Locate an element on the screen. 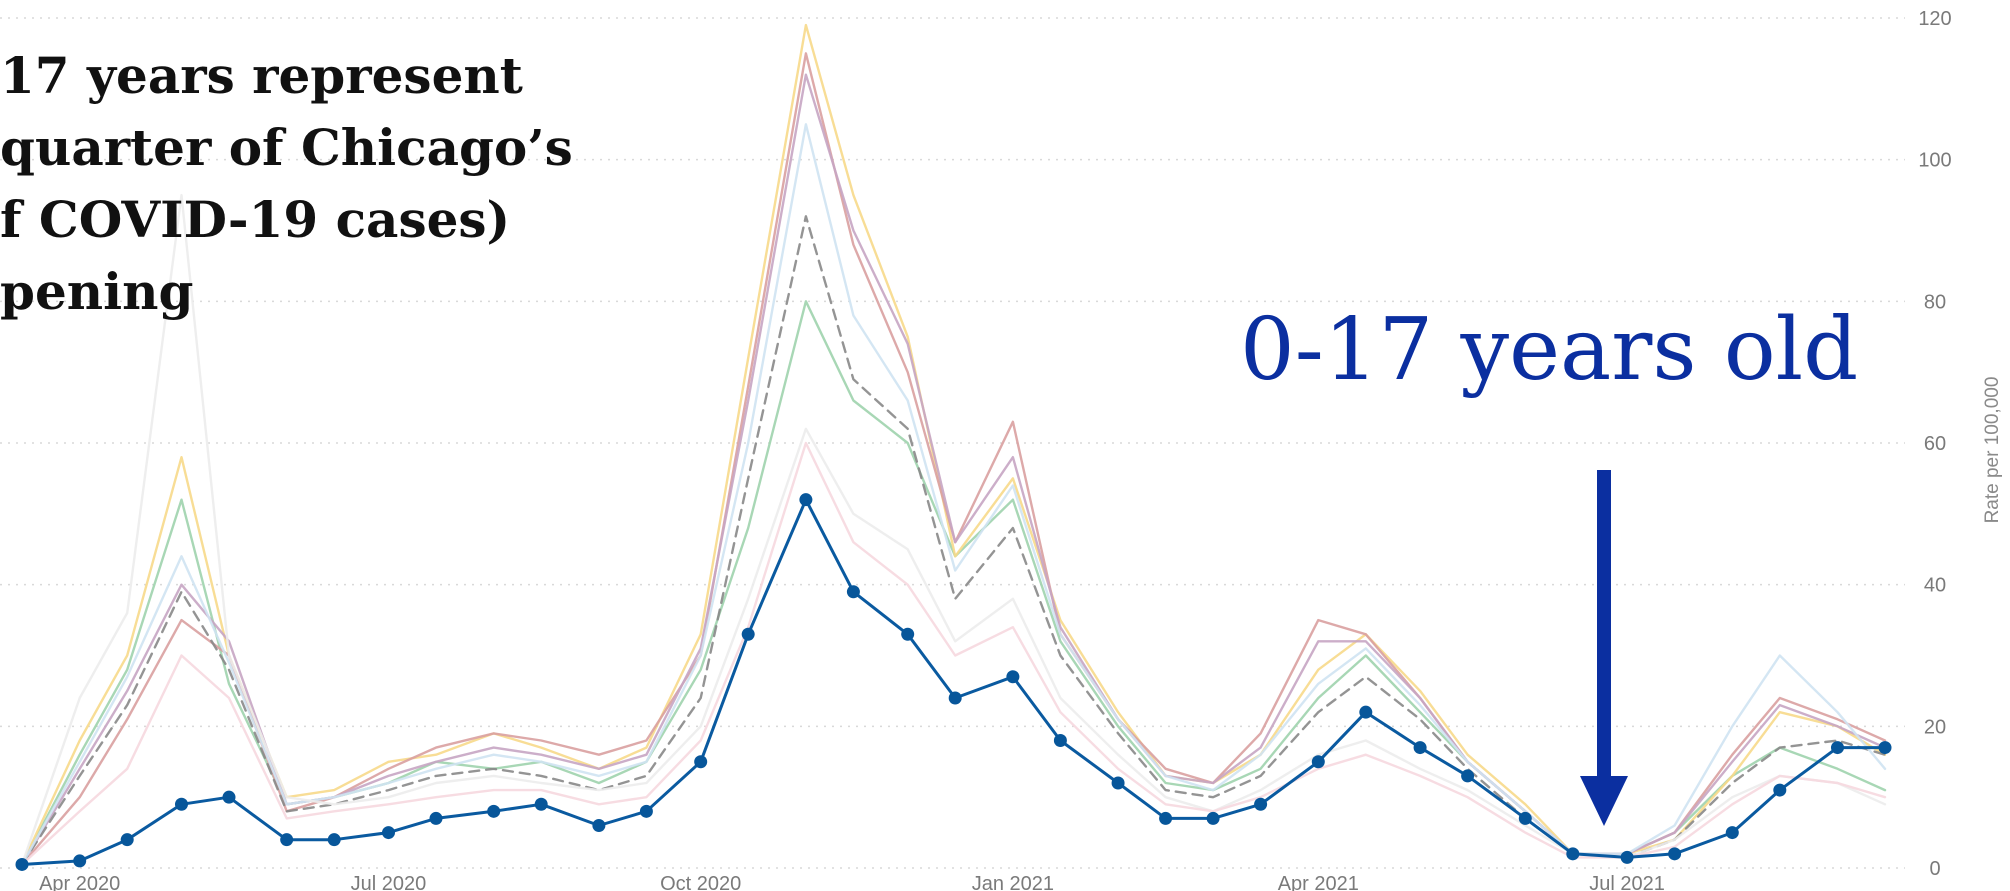  x-tick-label: Oct 2020 is located at coordinates (700, 882).